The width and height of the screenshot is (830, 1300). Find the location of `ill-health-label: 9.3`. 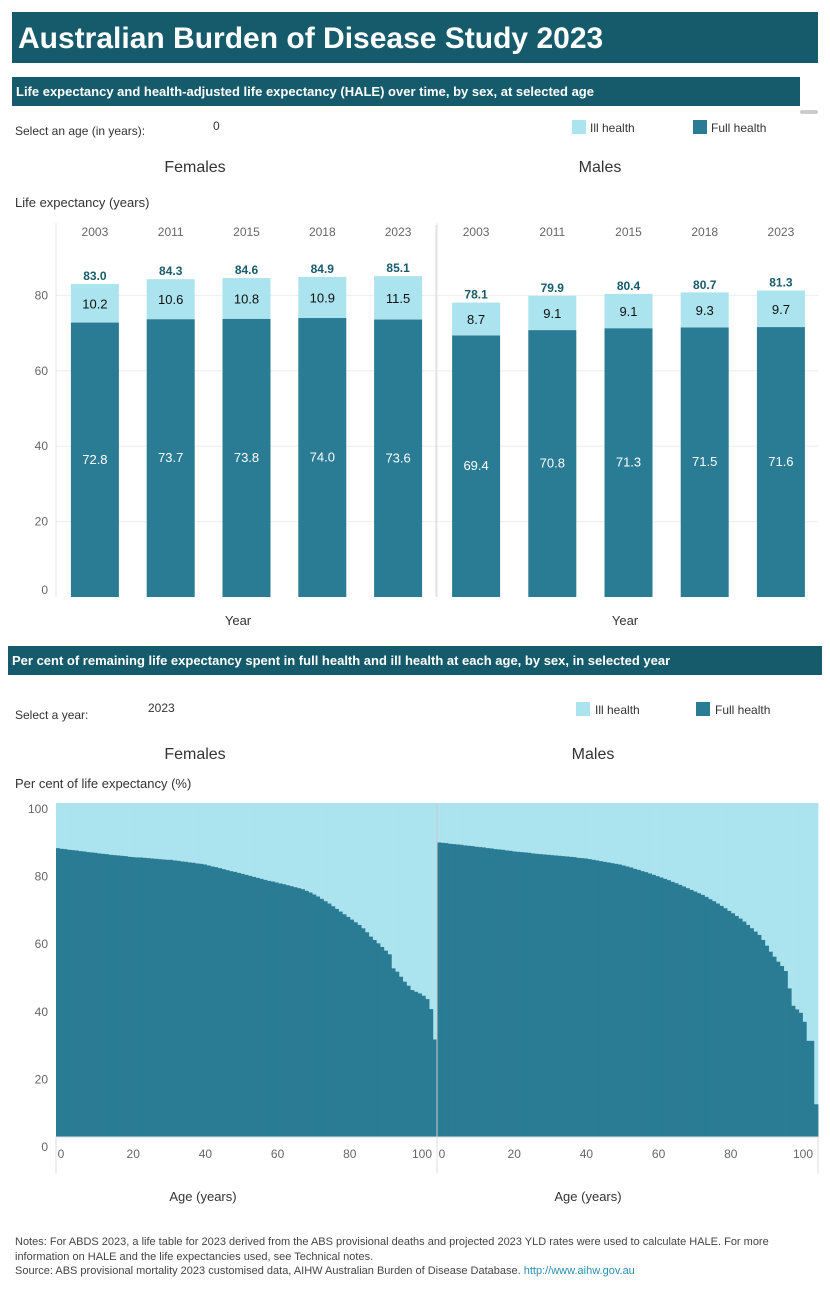

ill-health-label: 9.3 is located at coordinates (705, 310).